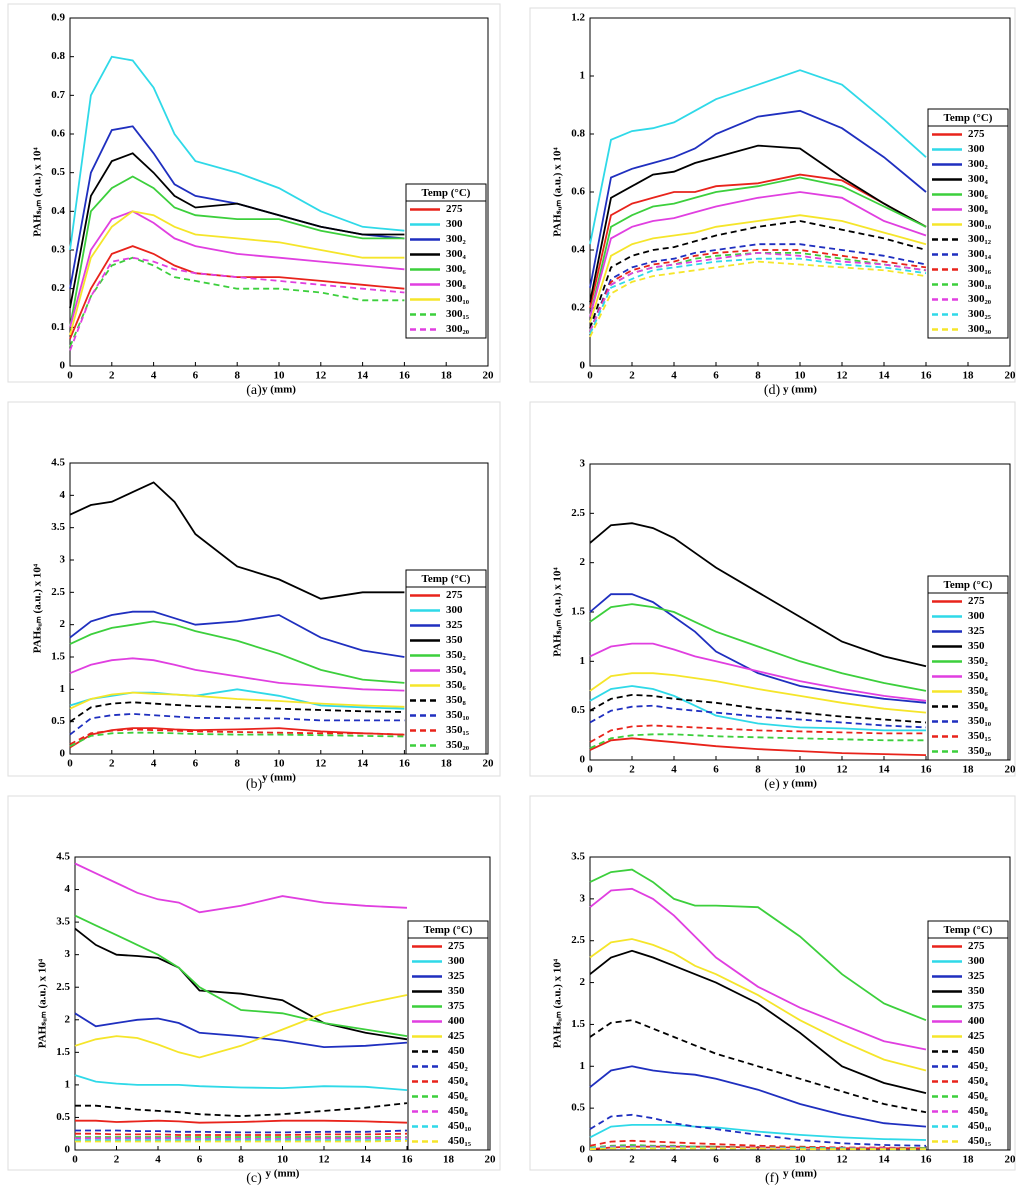  What do you see at coordinates (58, 95) in the screenshot?
I see `y-tick-label: 0.7` at bounding box center [58, 95].